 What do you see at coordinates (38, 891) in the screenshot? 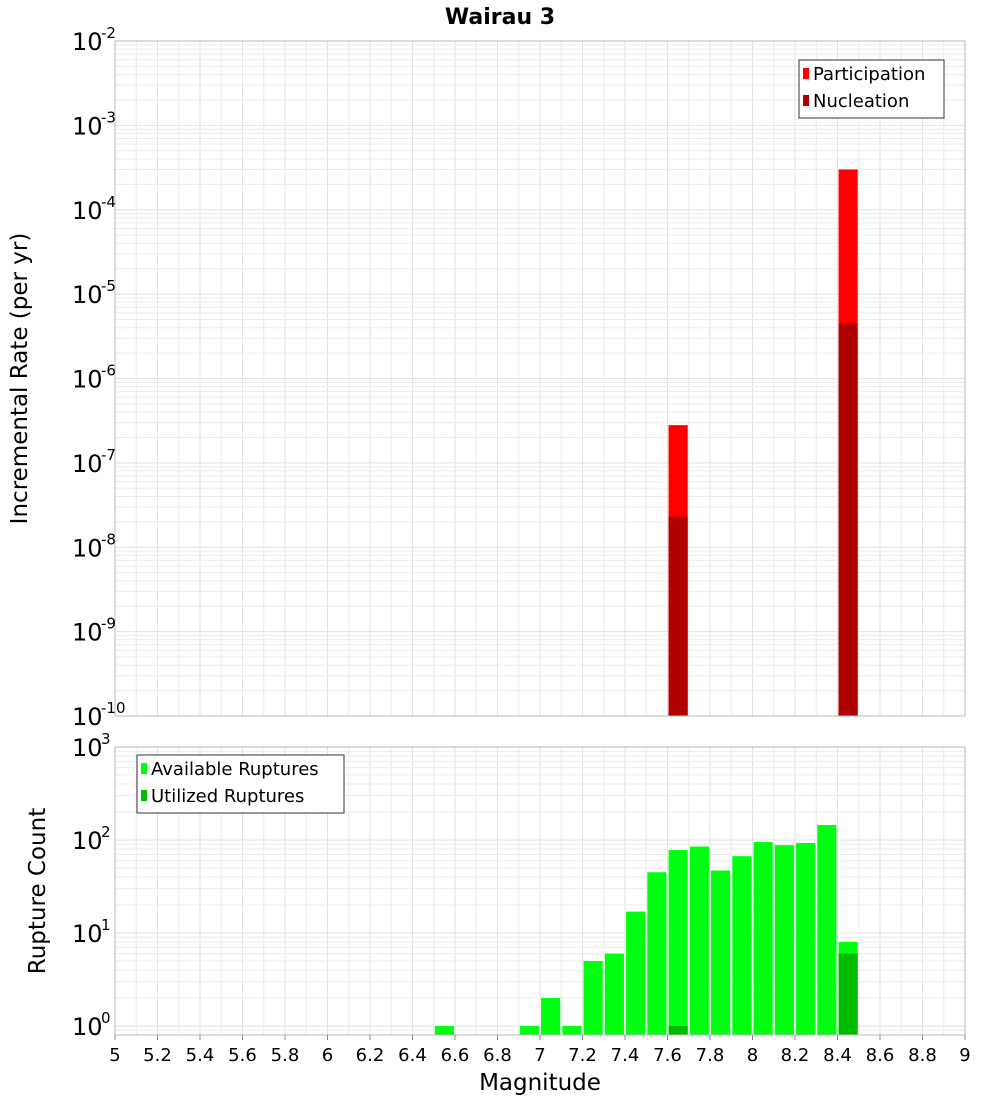
I see `bottom-y-axis-label: Rupture Count` at bounding box center [38, 891].